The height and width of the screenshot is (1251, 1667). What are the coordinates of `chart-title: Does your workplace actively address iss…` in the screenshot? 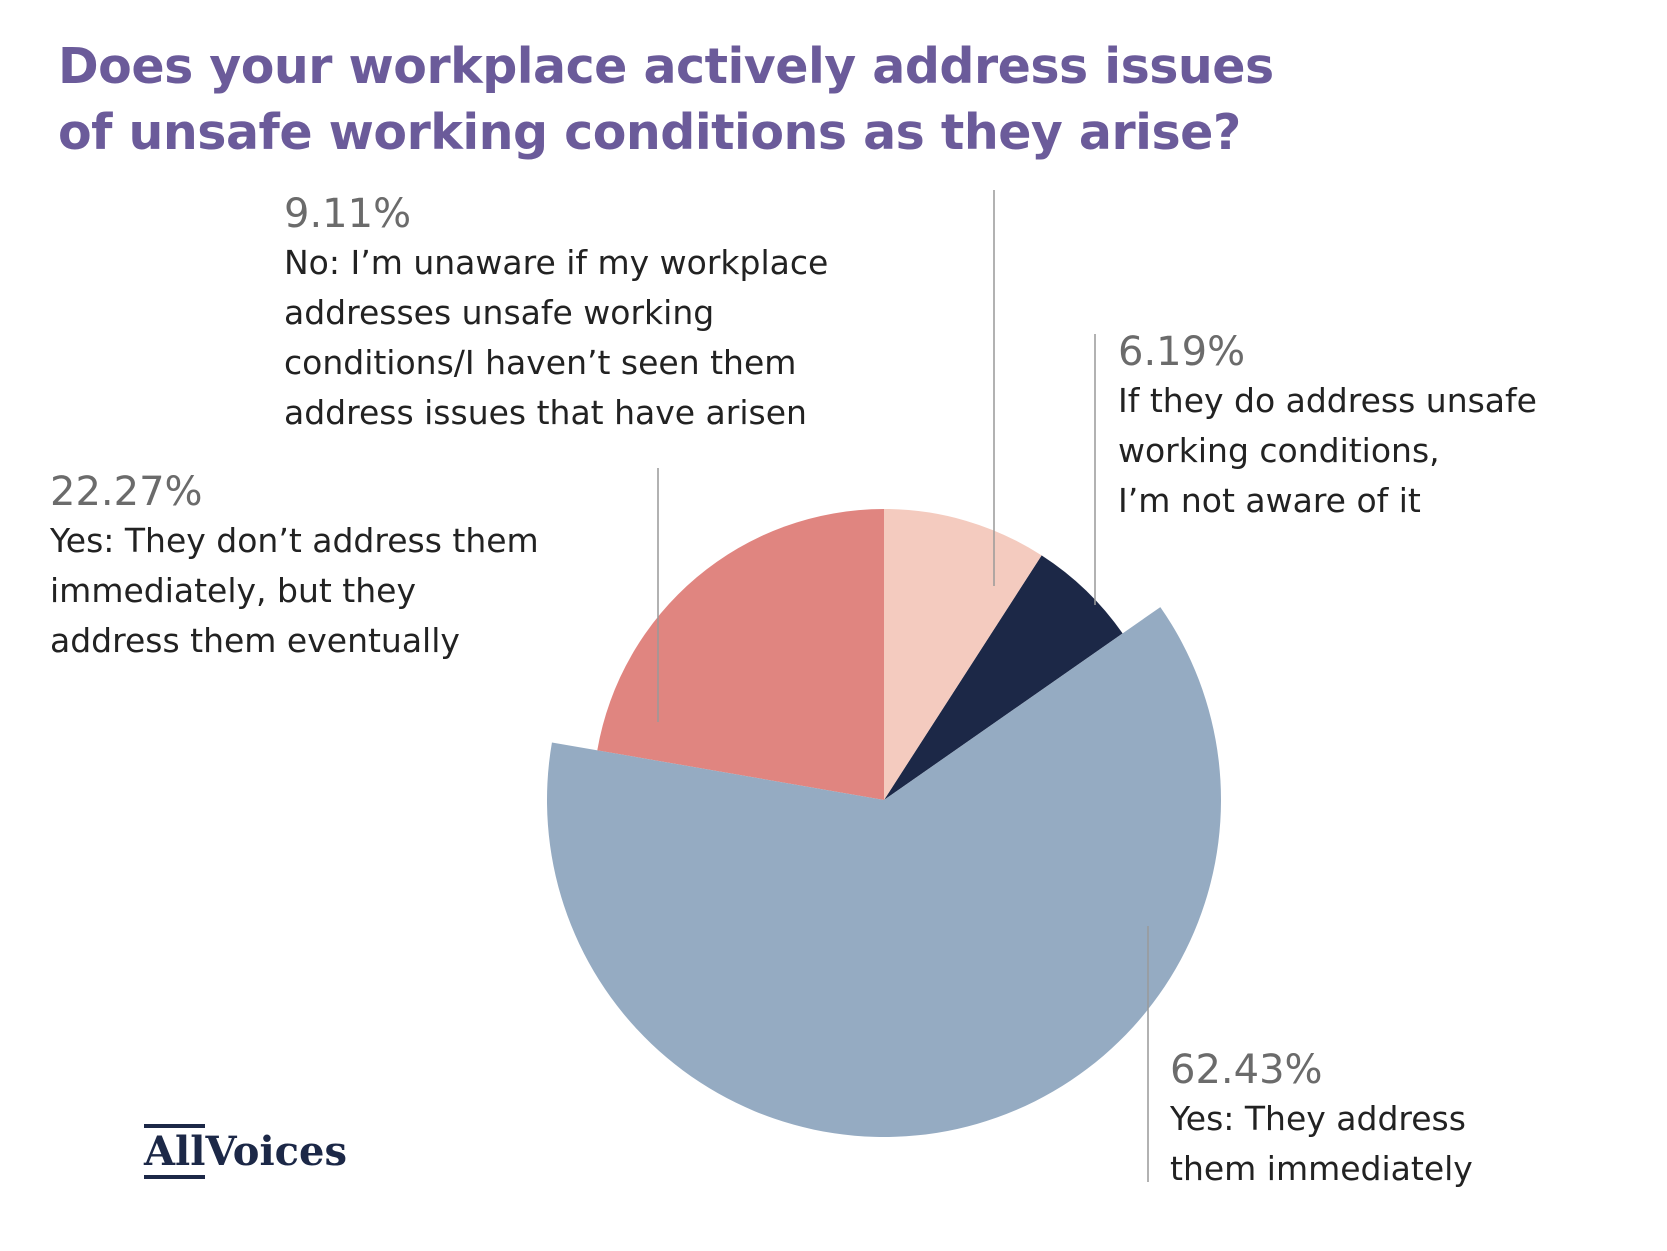 It's located at (666, 99).